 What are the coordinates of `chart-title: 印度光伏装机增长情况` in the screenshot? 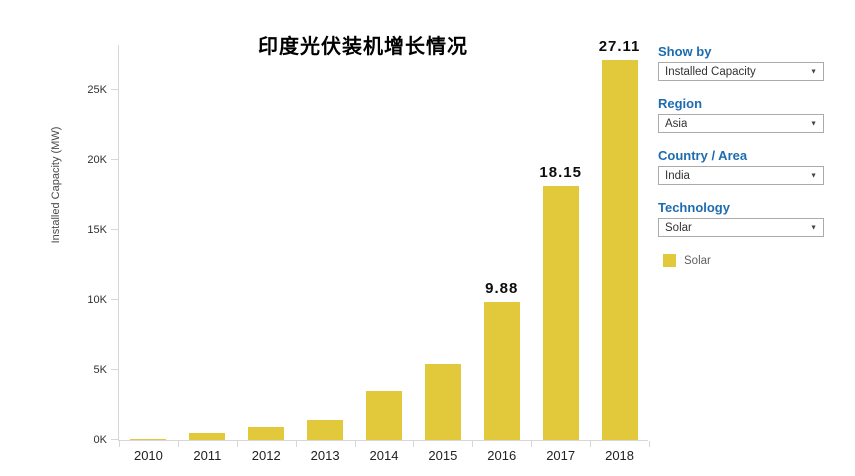 It's located at (363, 46).